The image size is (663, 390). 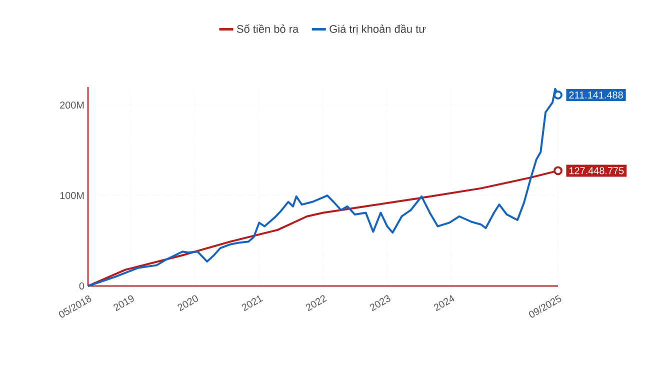 What do you see at coordinates (596, 95) in the screenshot?
I see `data-label: 211.141.488` at bounding box center [596, 95].